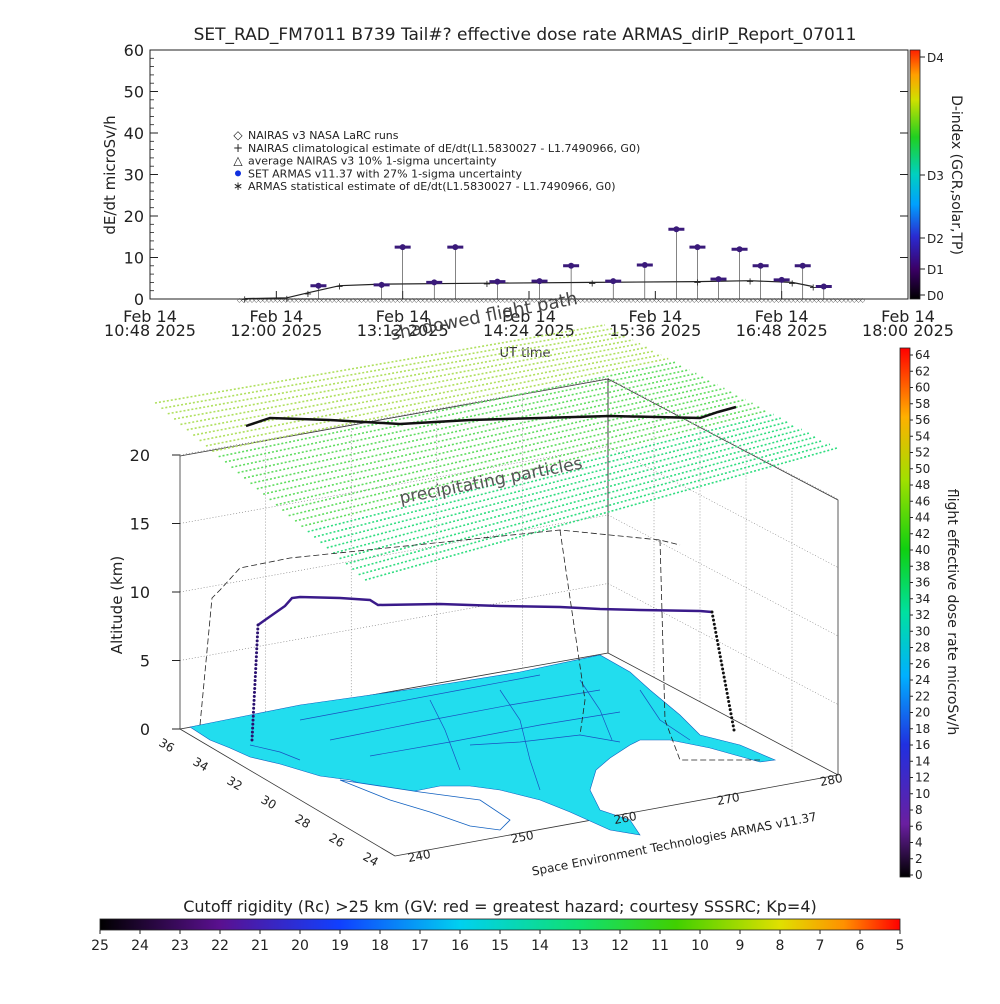 The image size is (1000, 1004). Describe the element at coordinates (660, 946) in the screenshot. I see `rc-tick-label: 11` at that location.